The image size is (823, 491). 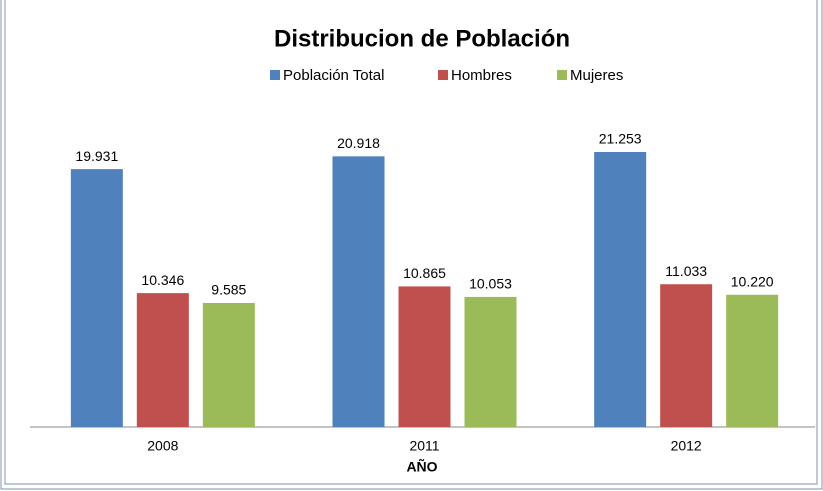 What do you see at coordinates (481, 75) in the screenshot?
I see `legend-label: Hombres` at bounding box center [481, 75].